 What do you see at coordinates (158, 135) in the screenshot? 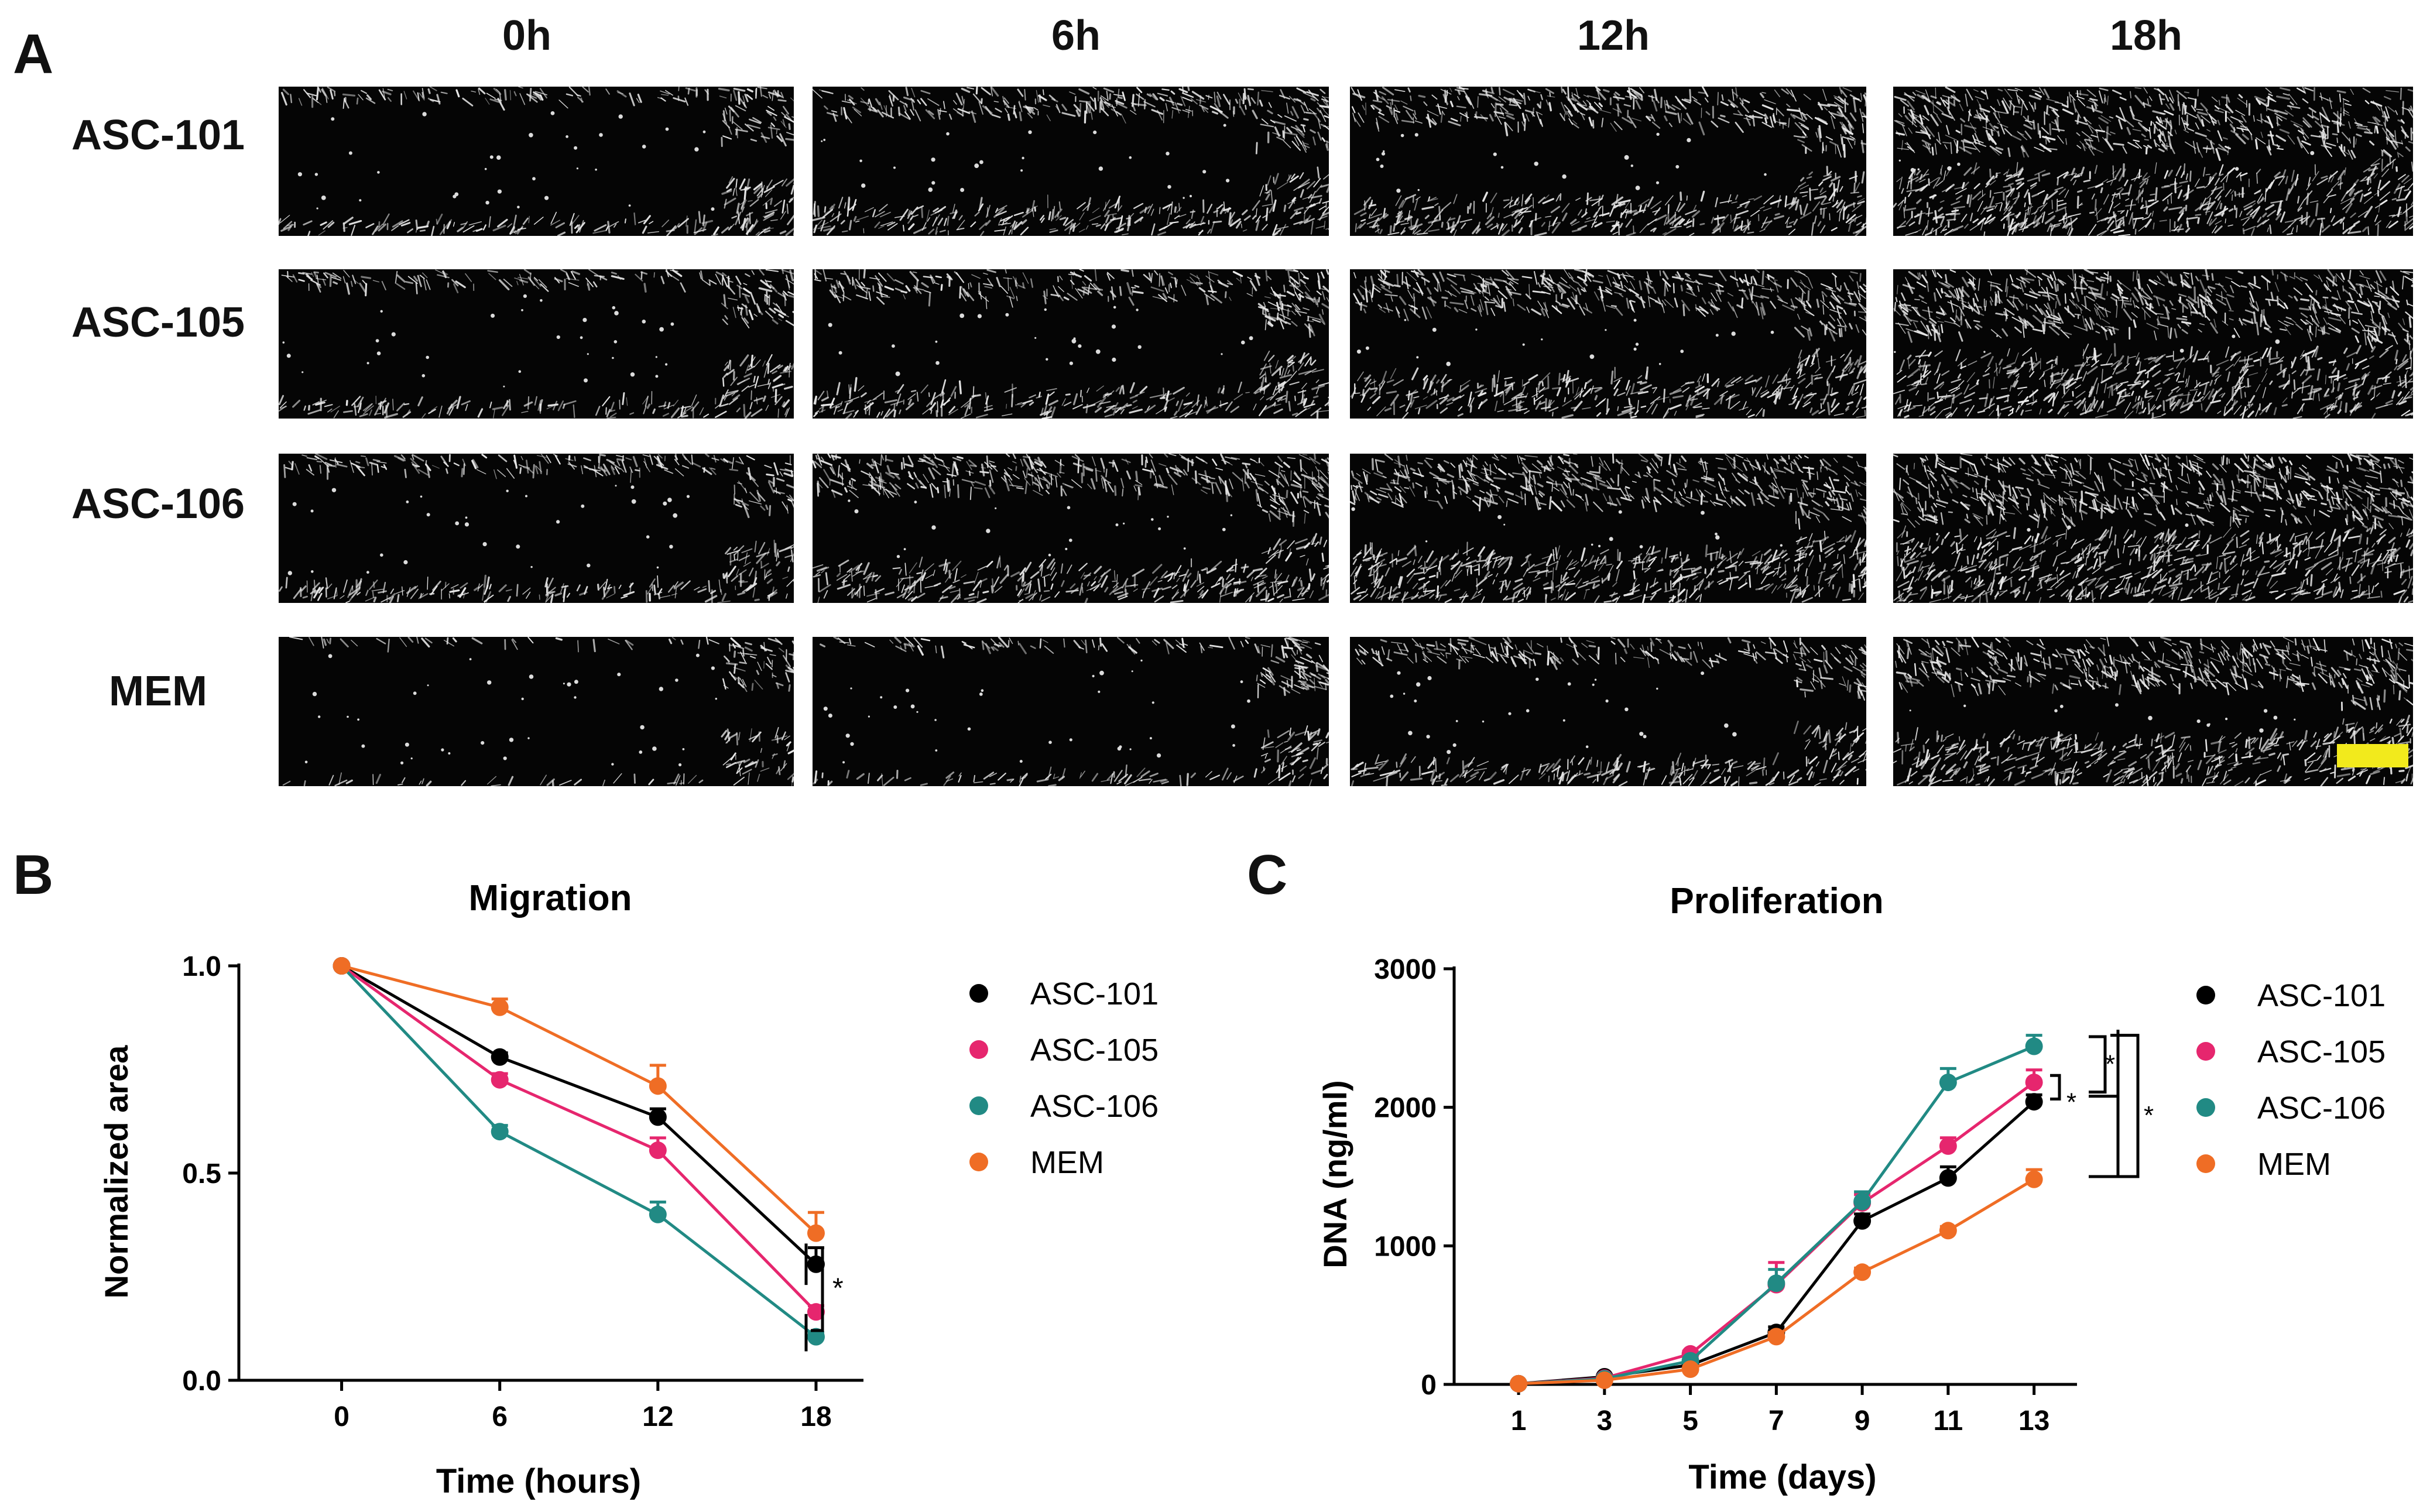
I see `group-label-asc-101: ASC-101` at bounding box center [158, 135].